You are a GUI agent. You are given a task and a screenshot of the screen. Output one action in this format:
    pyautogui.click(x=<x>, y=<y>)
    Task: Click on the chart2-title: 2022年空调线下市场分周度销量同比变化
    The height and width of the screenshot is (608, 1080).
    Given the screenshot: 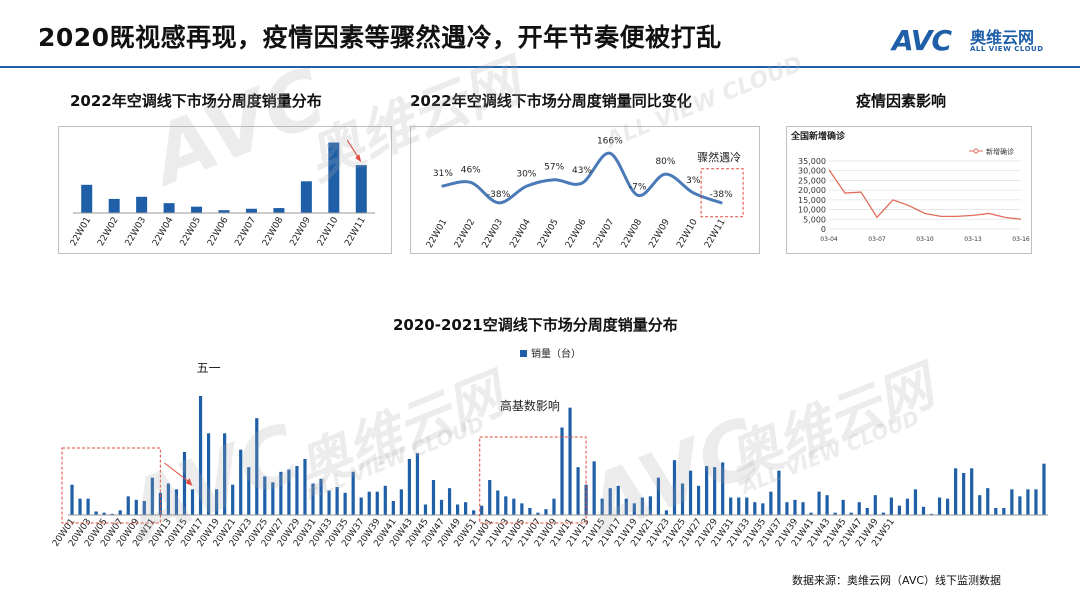 What is the action you would take?
    pyautogui.click(x=551, y=101)
    